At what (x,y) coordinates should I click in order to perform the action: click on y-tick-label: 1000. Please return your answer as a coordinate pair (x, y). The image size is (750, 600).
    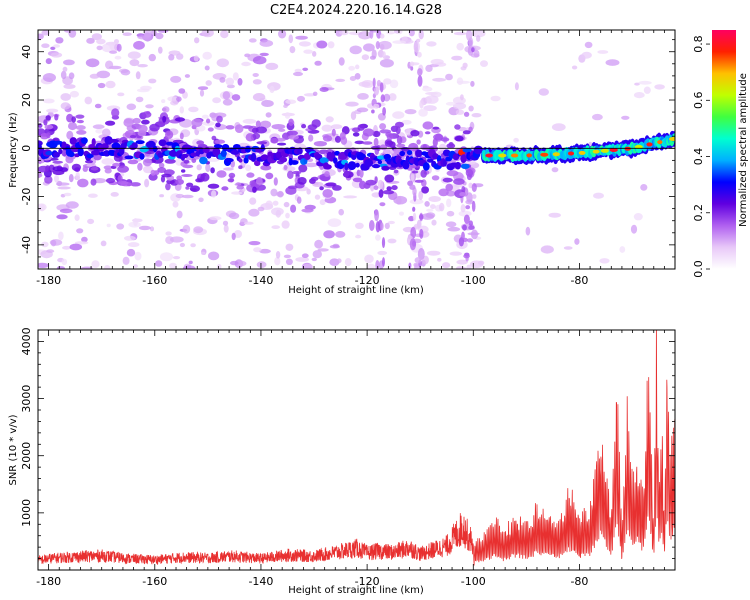
    Looking at the image, I should click on (26, 513).